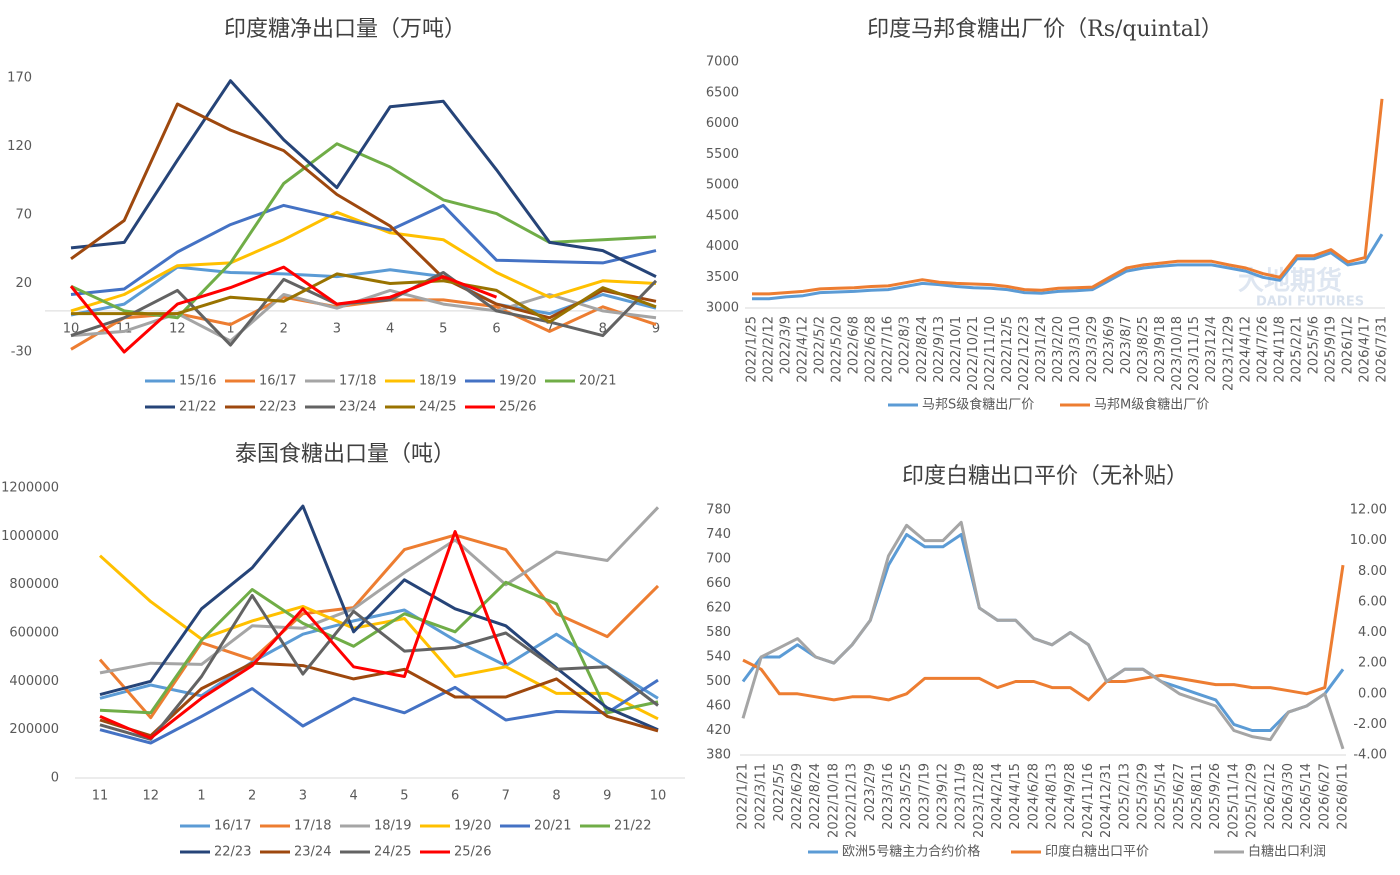 The height and width of the screenshot is (875, 1400). I want to click on x-tick-label: 2022/11/10, so click(990, 353).